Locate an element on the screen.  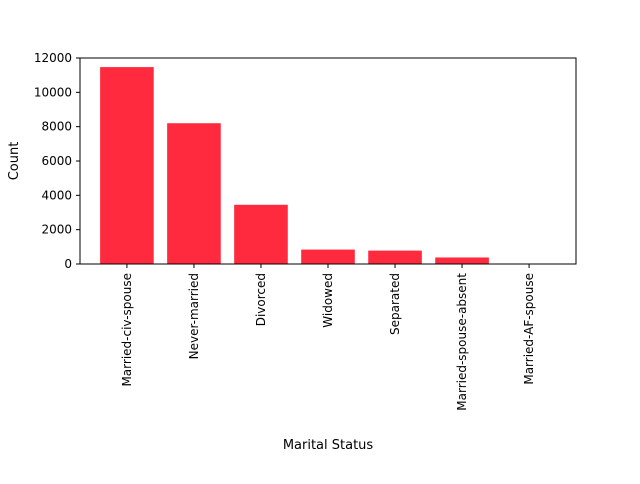
y-tick-label: 8000 is located at coordinates (56, 127).